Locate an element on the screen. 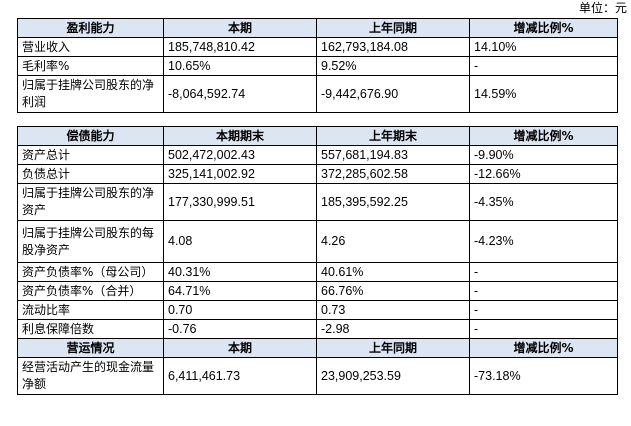 The width and height of the screenshot is (631, 426). row-label: 归属于挂牌公司股东的每股净资产 is located at coordinates (90, 241).